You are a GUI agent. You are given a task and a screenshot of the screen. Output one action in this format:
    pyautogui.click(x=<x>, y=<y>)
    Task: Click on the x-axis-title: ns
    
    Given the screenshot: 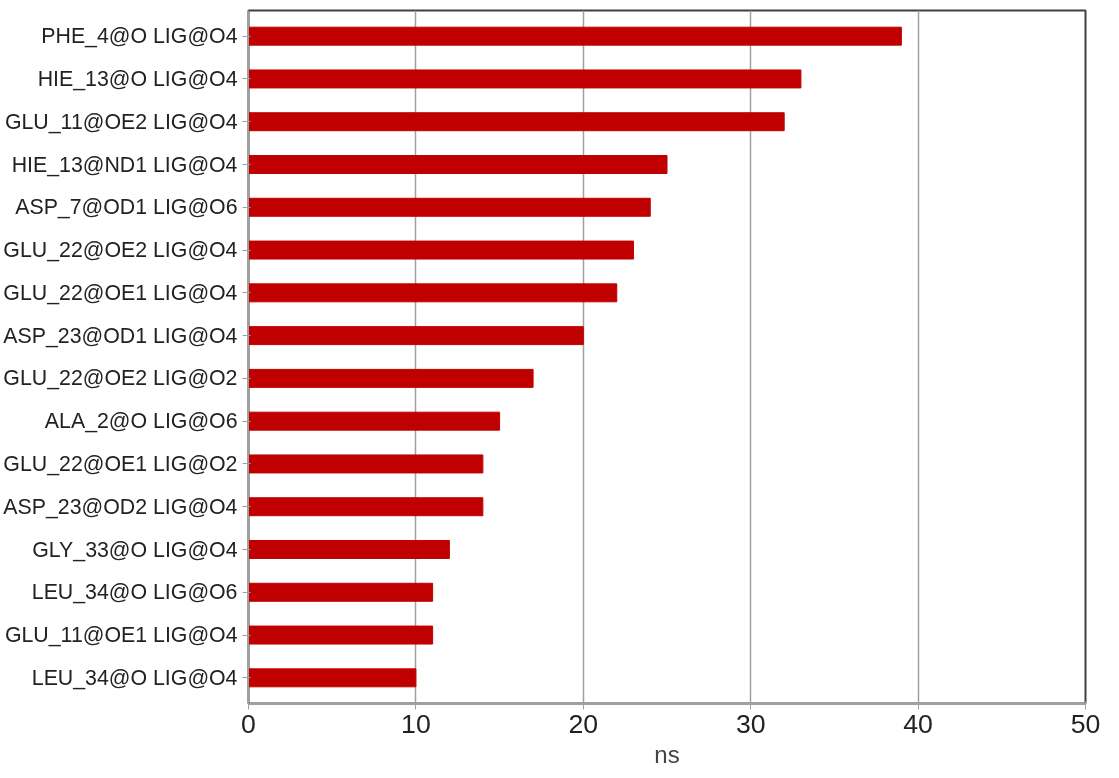 What is the action you would take?
    pyautogui.click(x=667, y=754)
    